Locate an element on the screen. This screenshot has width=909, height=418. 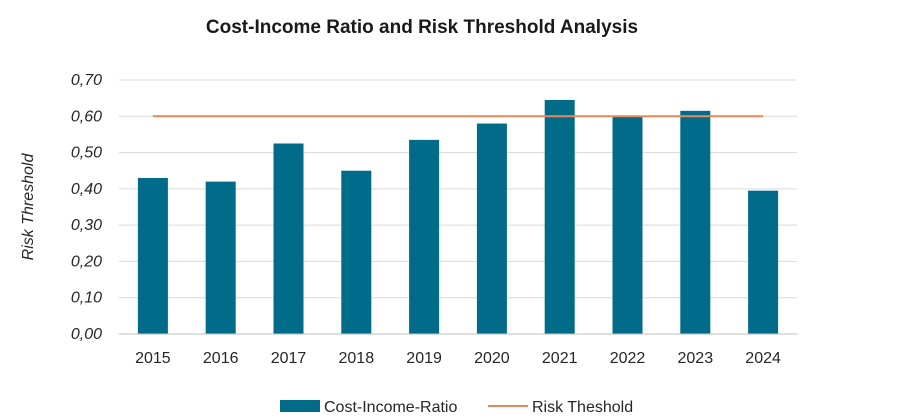
bar-2019 is located at coordinates (424, 236).